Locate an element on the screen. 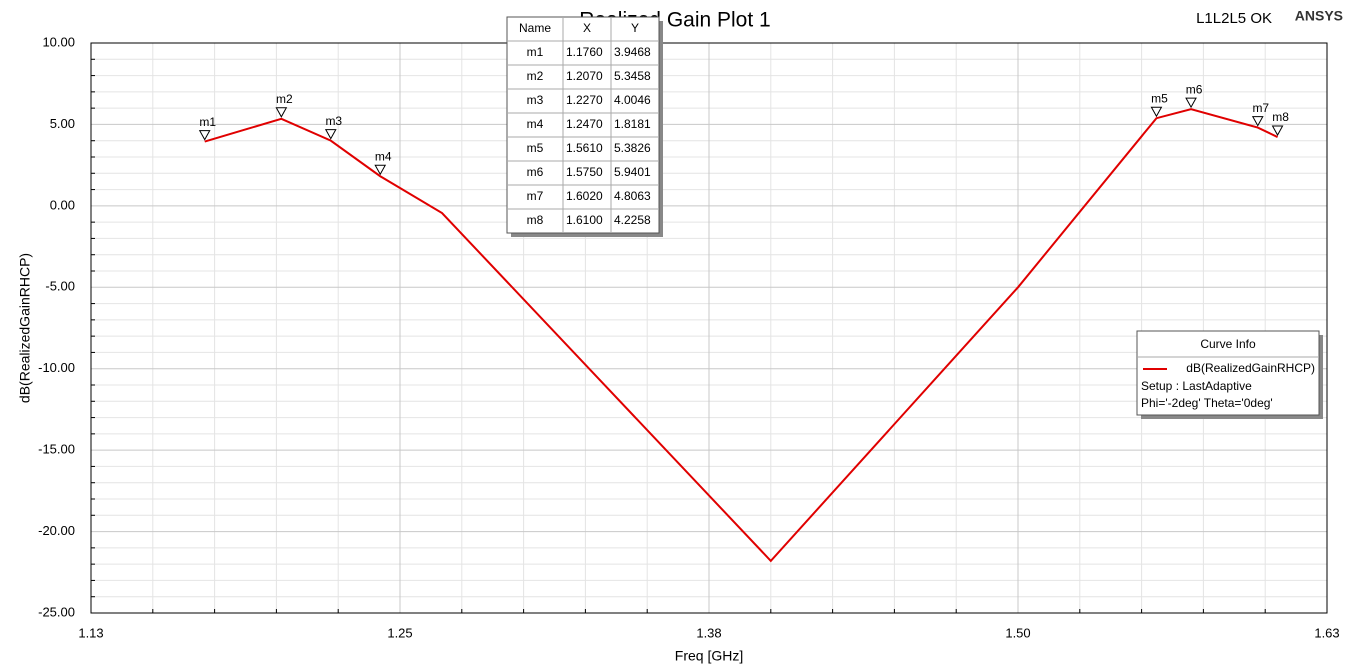  table-cell: 1.8181 is located at coordinates (632, 124).